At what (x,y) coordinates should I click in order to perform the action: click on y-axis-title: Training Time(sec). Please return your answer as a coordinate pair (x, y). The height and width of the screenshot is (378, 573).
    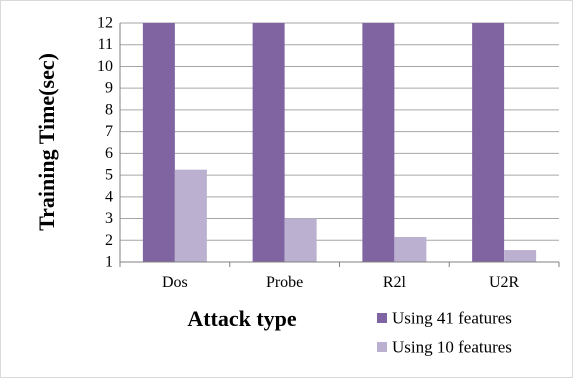
    Looking at the image, I should click on (46, 142).